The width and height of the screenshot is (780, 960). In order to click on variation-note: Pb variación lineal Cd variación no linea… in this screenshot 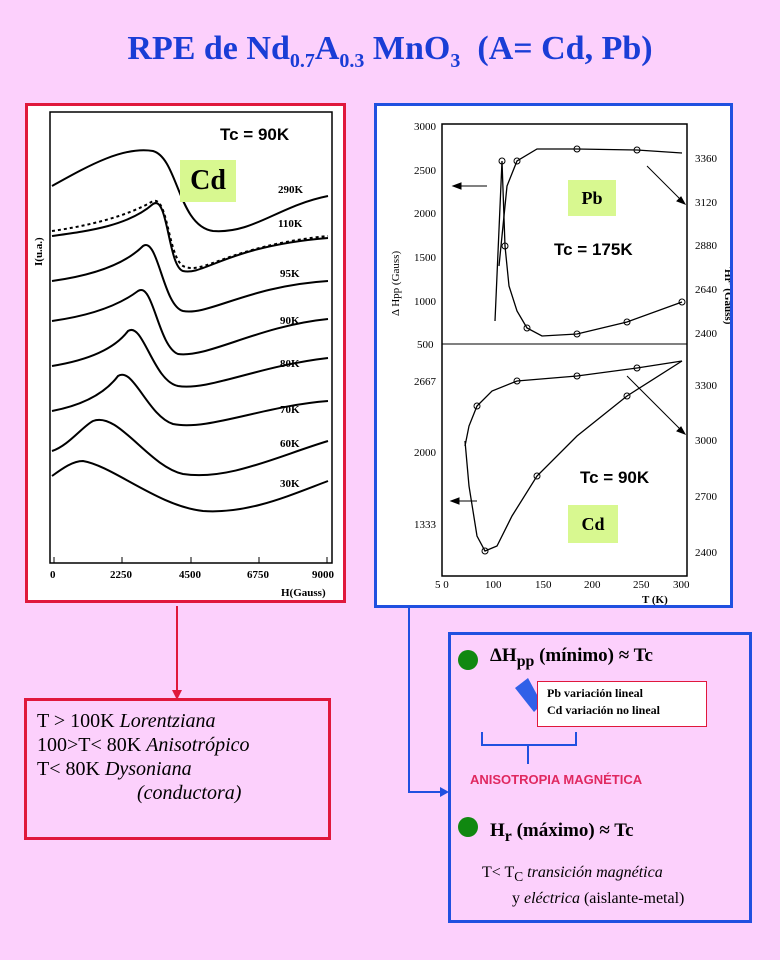, I will do `click(622, 704)`.